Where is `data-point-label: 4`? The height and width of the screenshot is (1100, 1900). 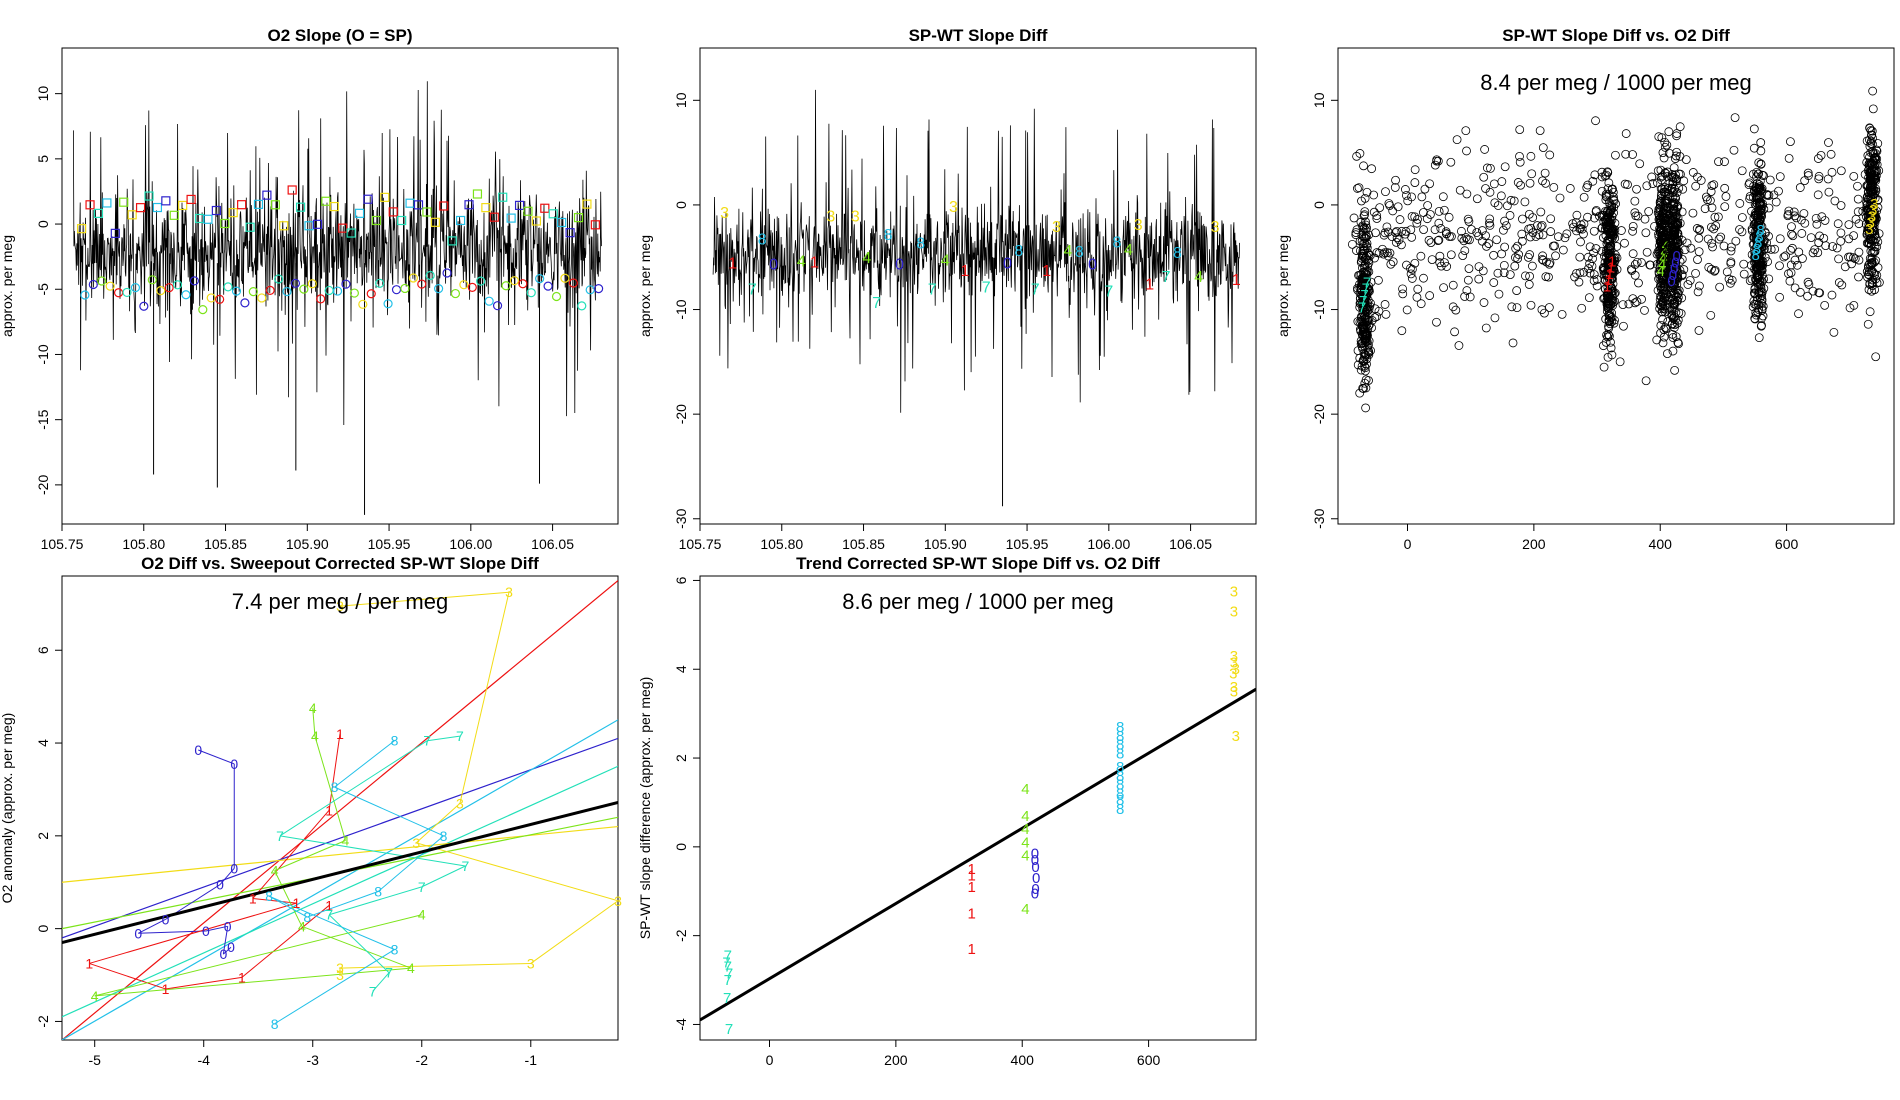
data-point-label: 4 is located at coordinates (1025, 816).